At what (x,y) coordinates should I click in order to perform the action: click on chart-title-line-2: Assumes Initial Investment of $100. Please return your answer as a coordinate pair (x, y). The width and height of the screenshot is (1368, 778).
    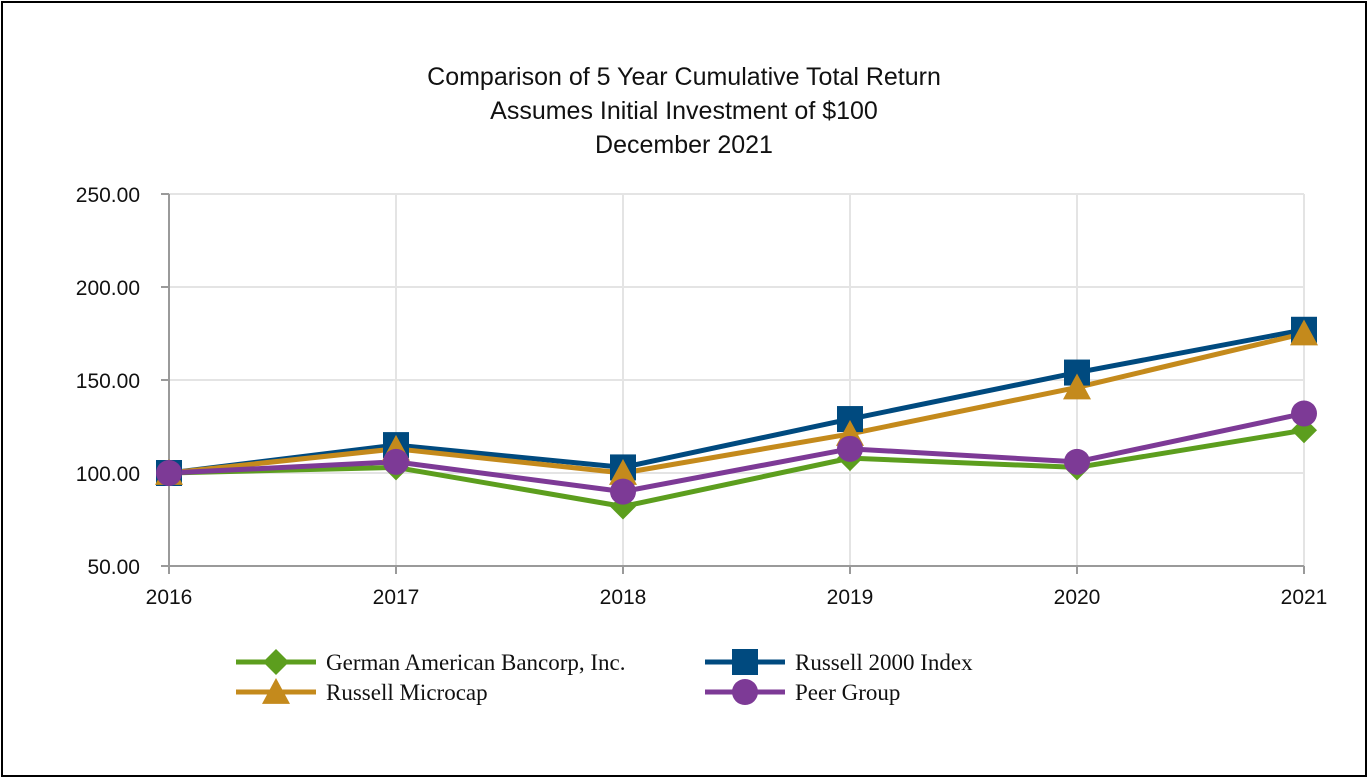
    Looking at the image, I should click on (684, 111).